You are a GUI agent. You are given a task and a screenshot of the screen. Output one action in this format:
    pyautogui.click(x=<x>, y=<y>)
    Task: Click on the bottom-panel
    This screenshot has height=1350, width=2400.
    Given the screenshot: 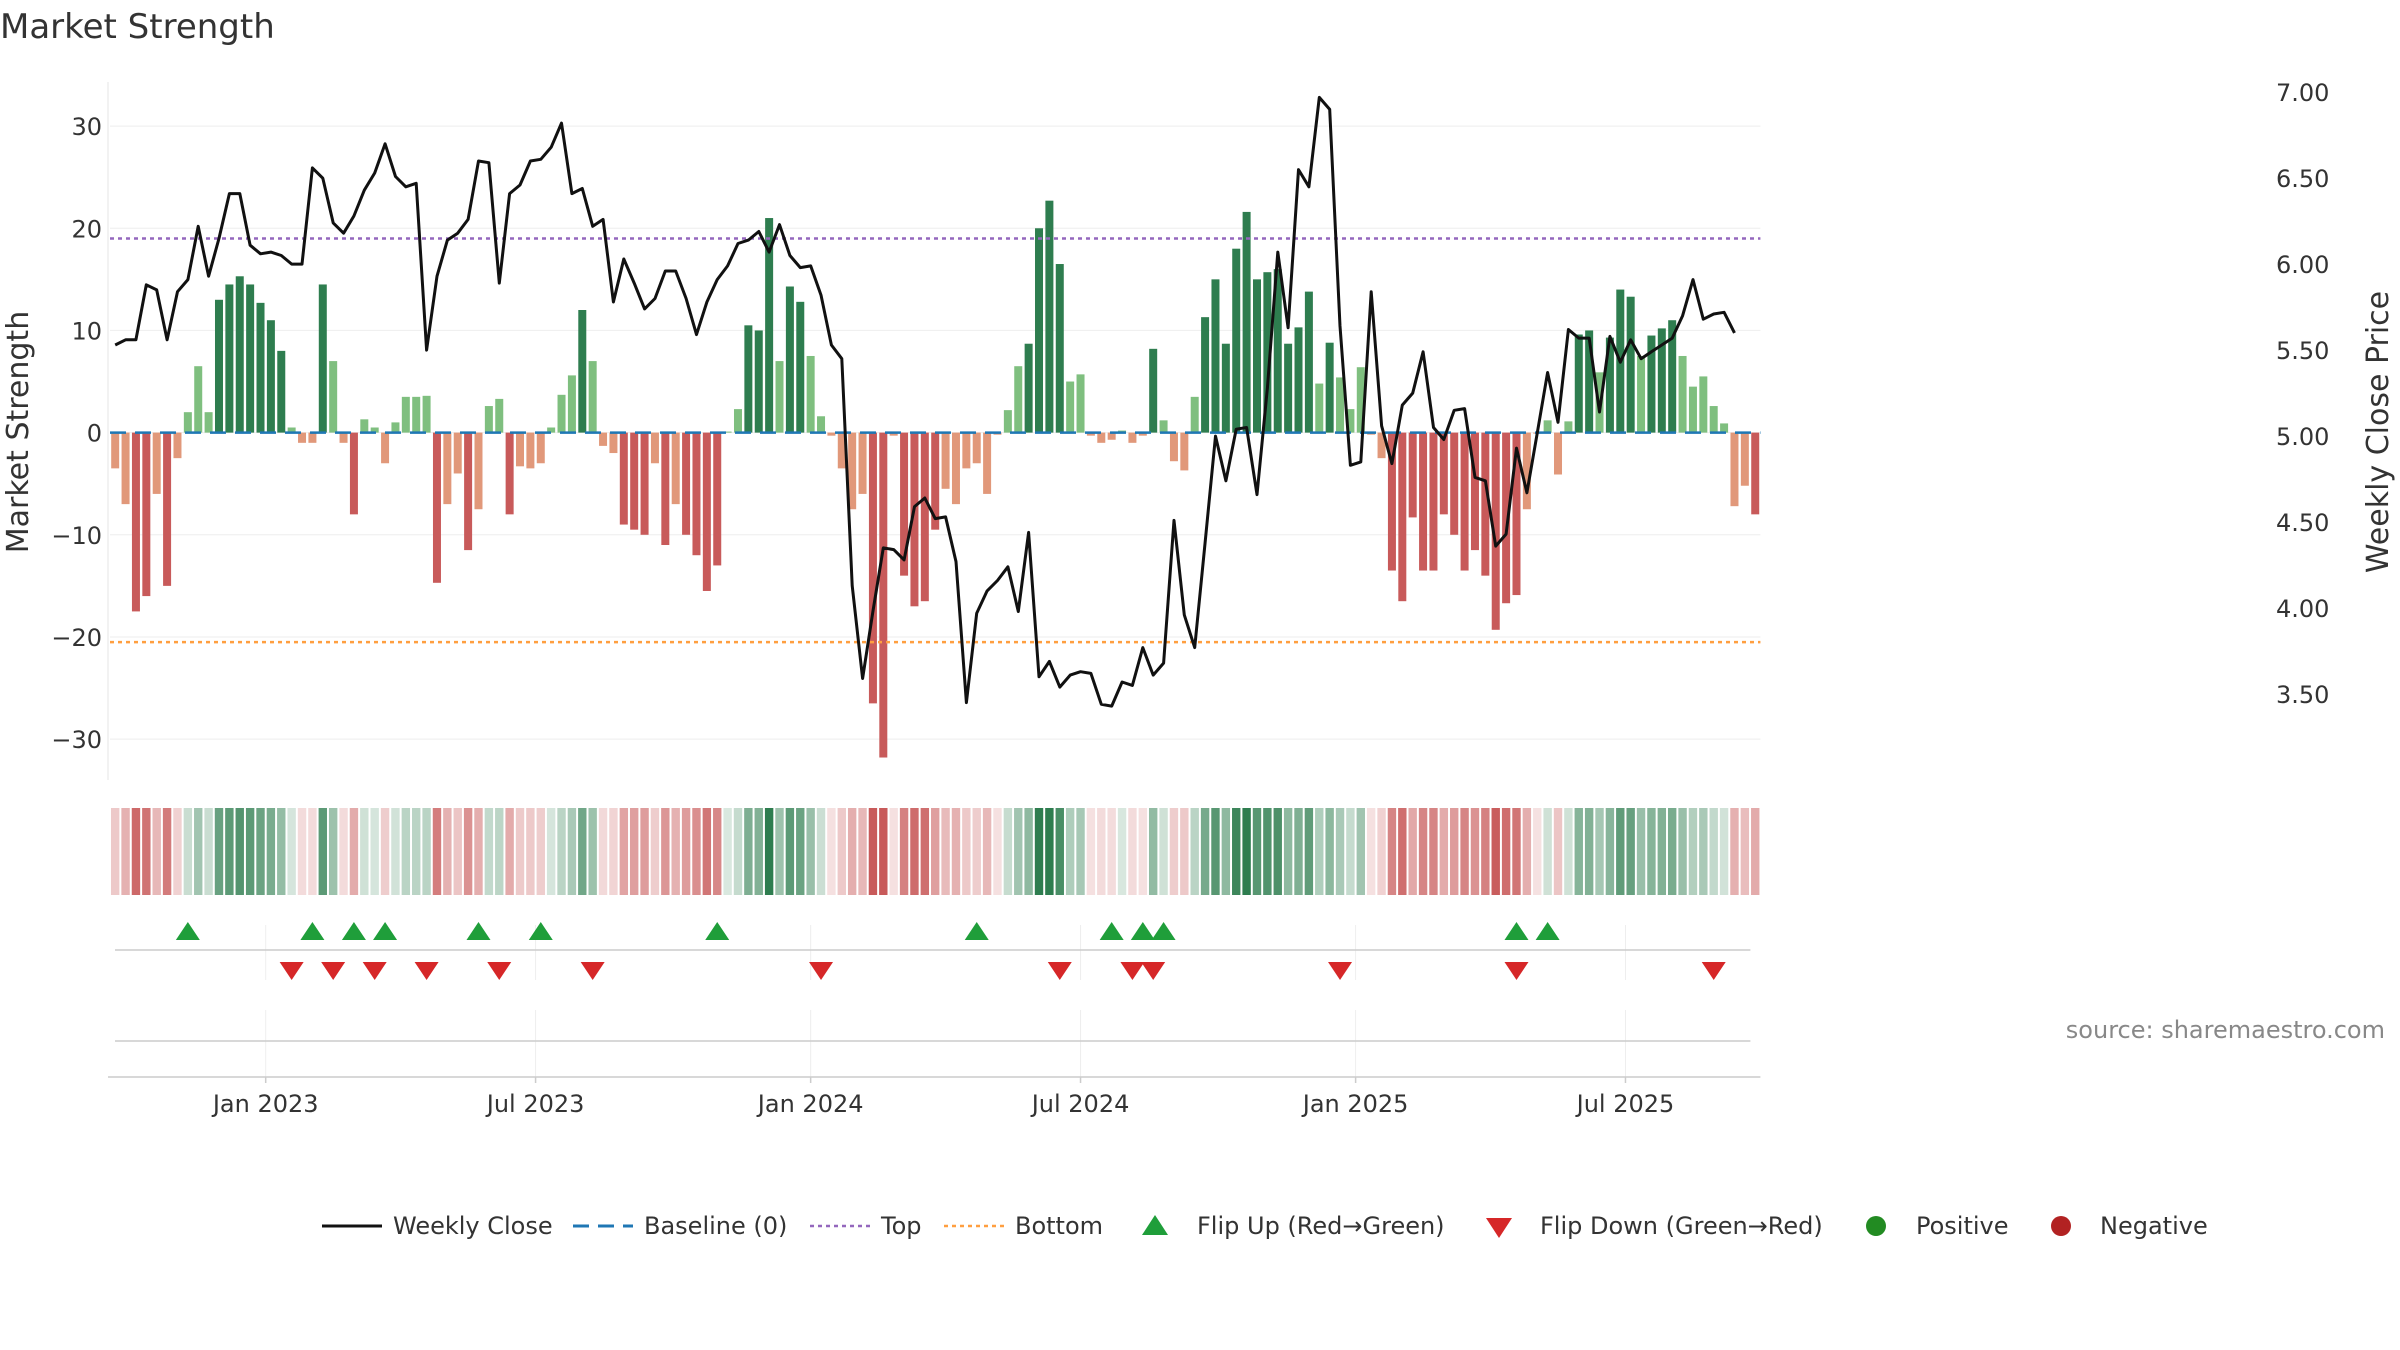 What is the action you would take?
    pyautogui.click(x=934, y=1059)
    